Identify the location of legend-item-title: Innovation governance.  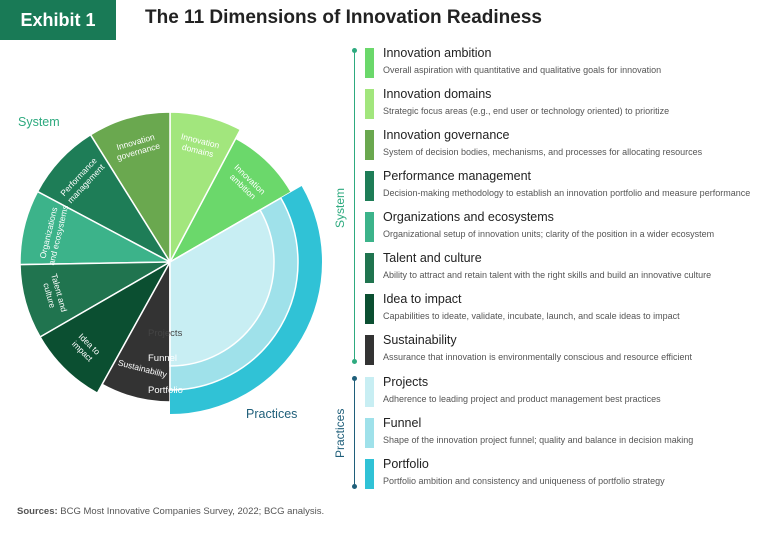
(446, 135).